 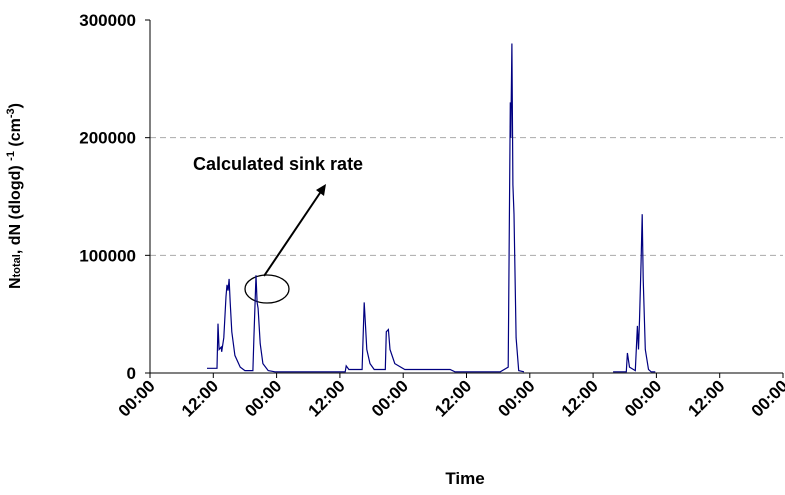 I want to click on y-label-part: , dN (dlogd), so click(x=15, y=207).